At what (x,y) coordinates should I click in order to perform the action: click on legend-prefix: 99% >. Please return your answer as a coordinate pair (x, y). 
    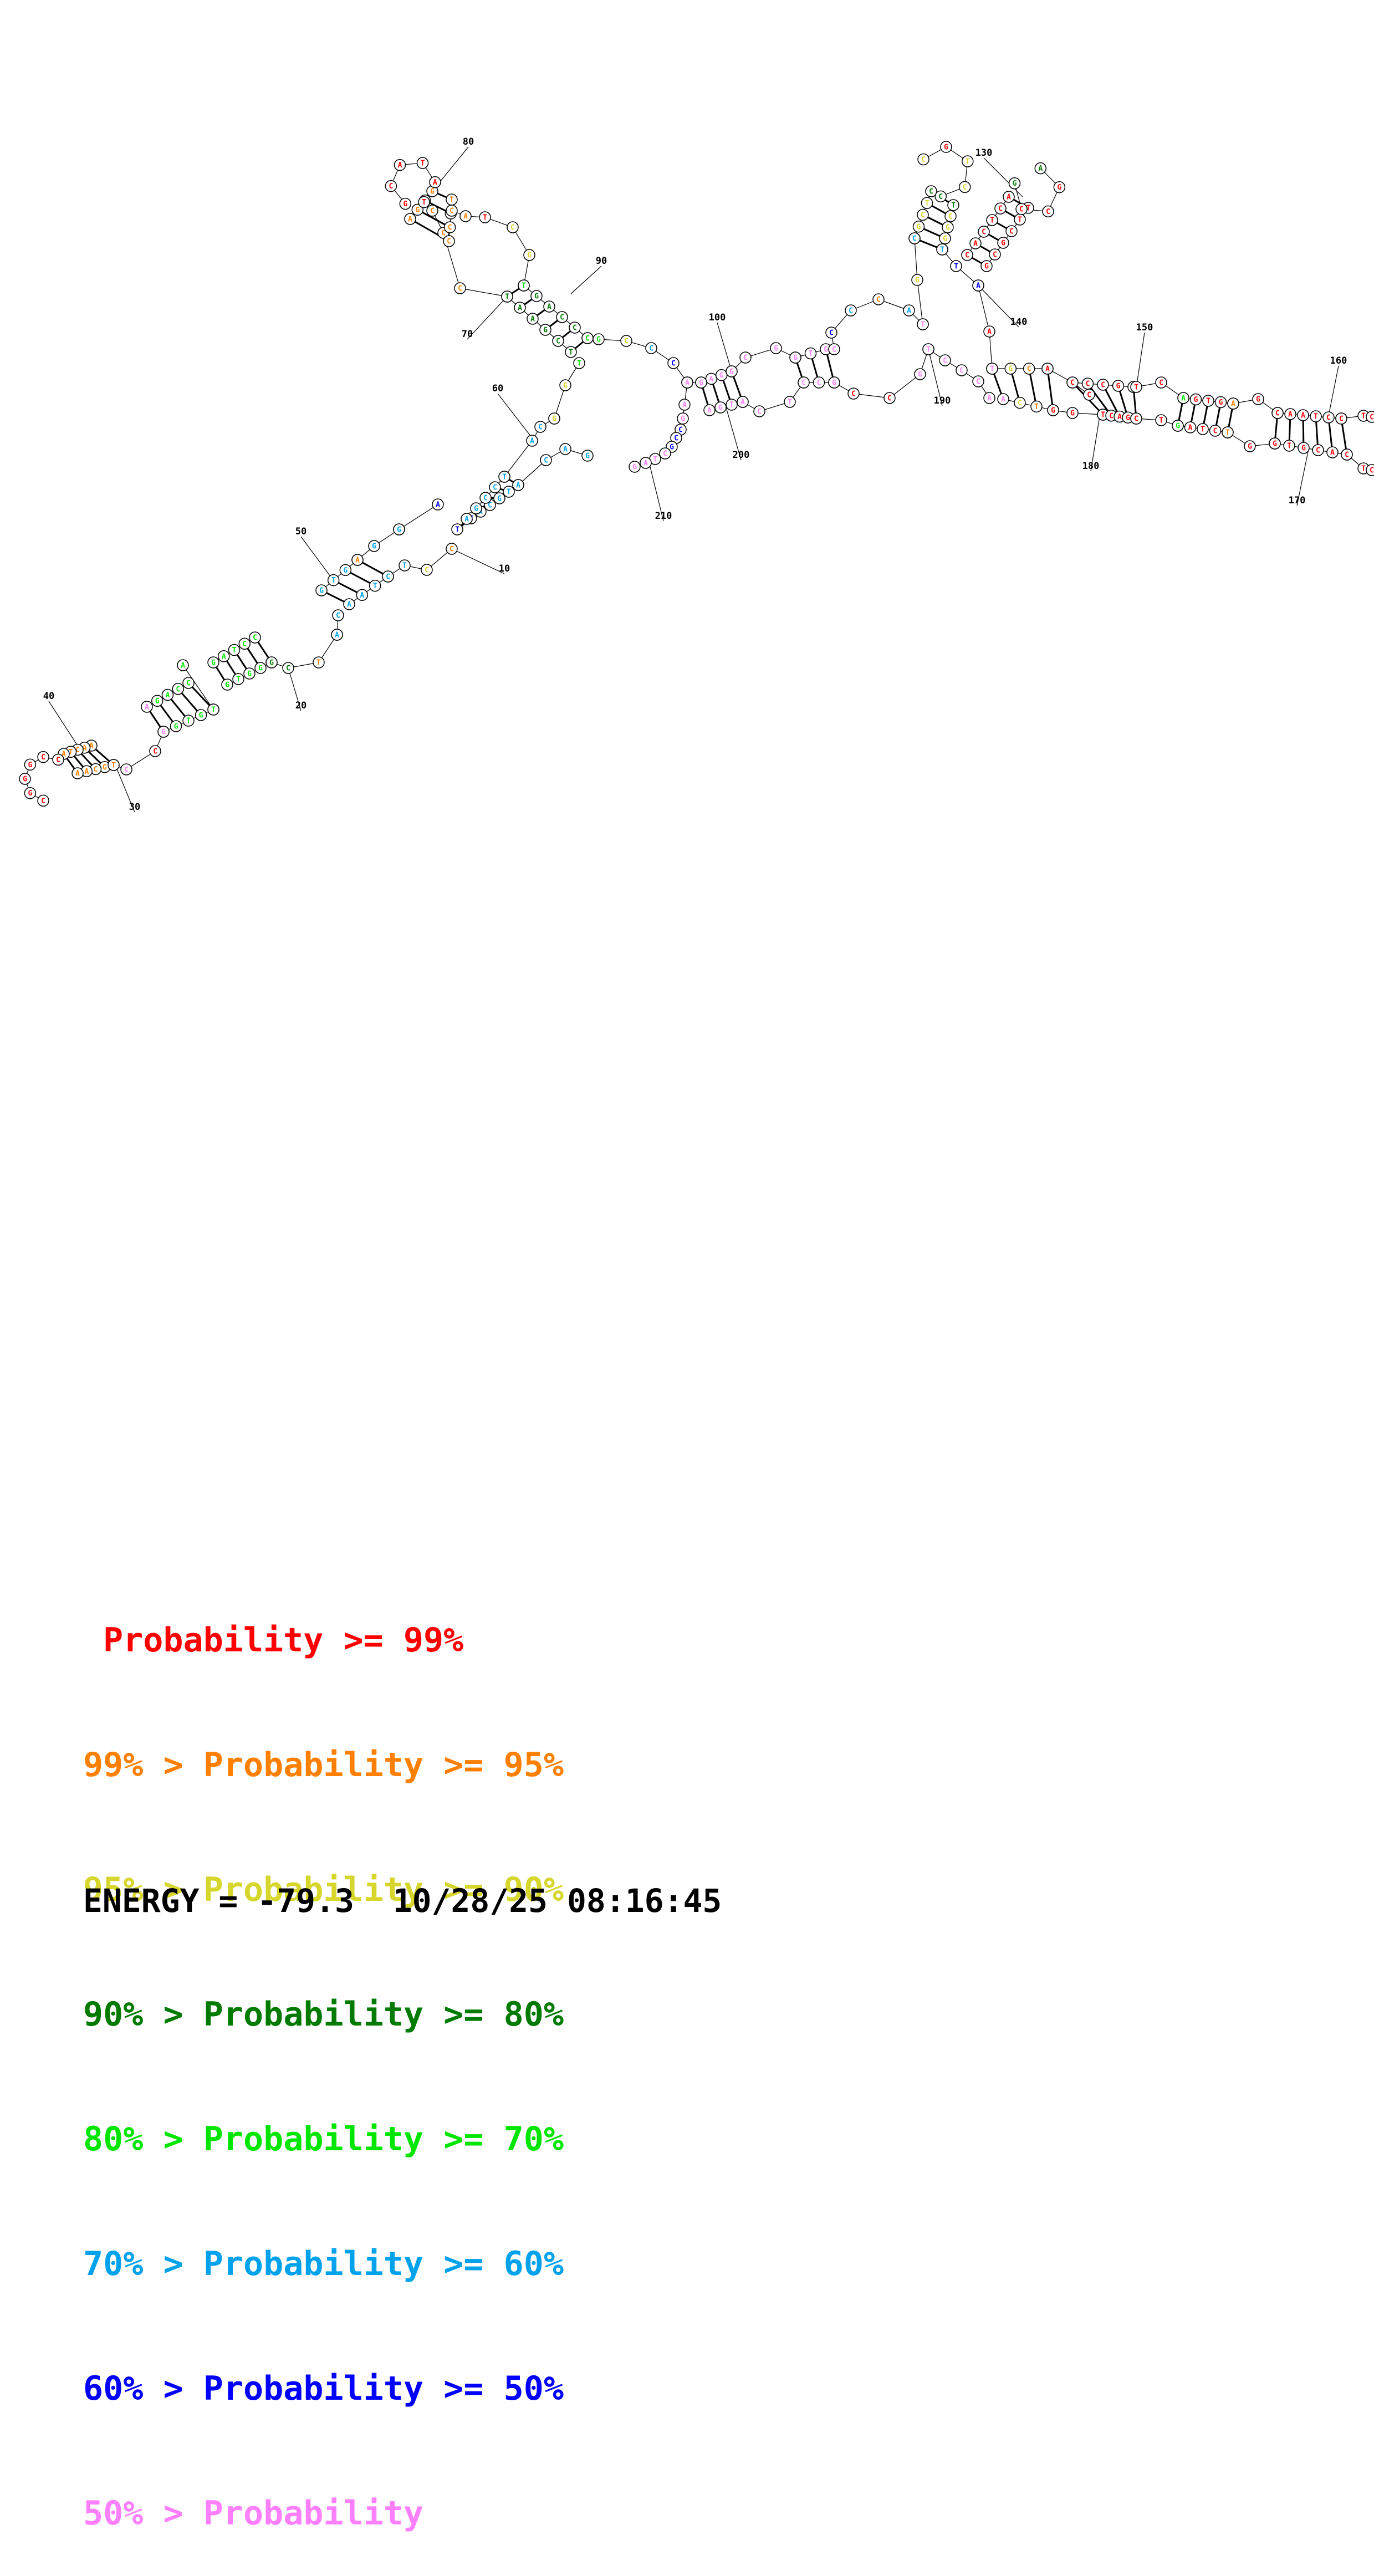
    Looking at the image, I should click on (133, 1765).